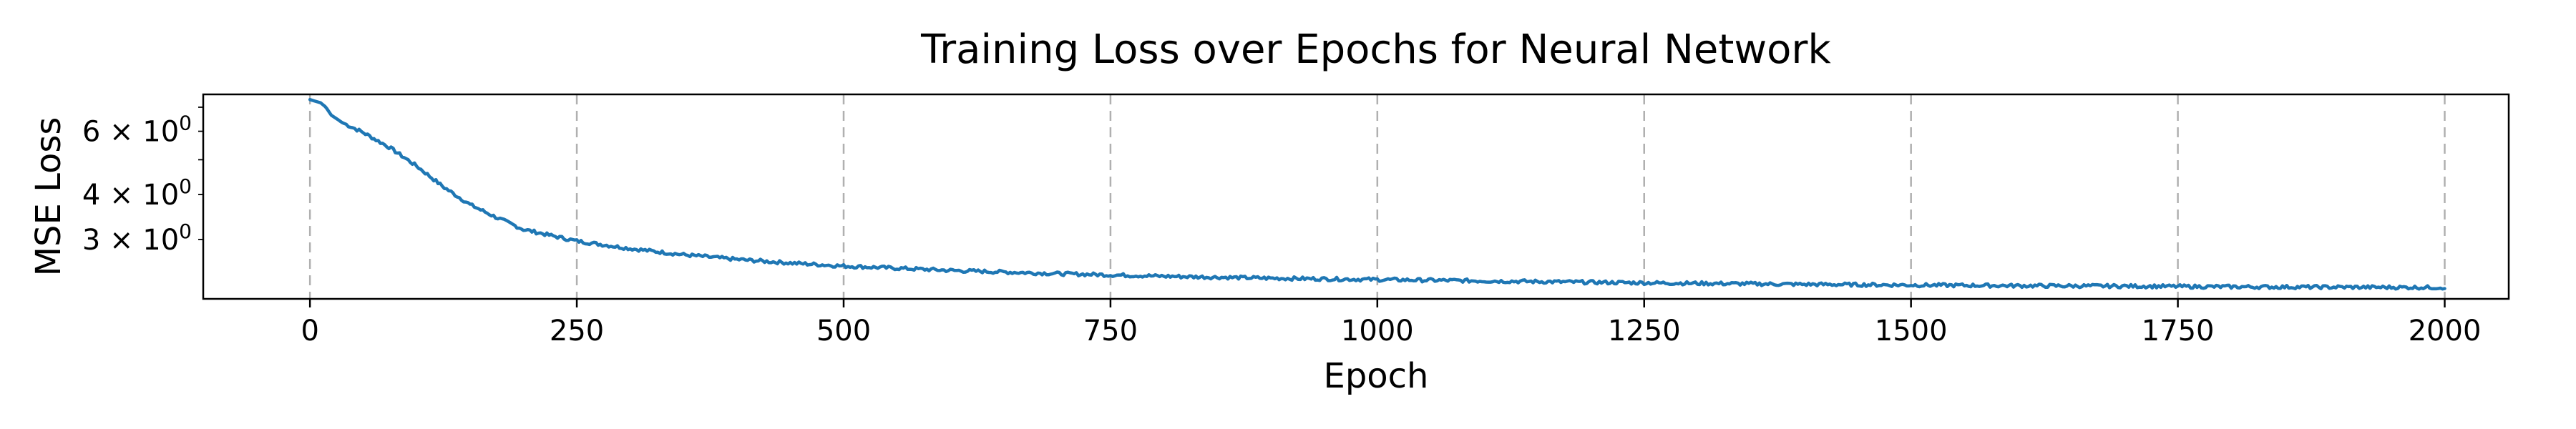  I want to click on x-tick-label: 1000, so click(1377, 331).